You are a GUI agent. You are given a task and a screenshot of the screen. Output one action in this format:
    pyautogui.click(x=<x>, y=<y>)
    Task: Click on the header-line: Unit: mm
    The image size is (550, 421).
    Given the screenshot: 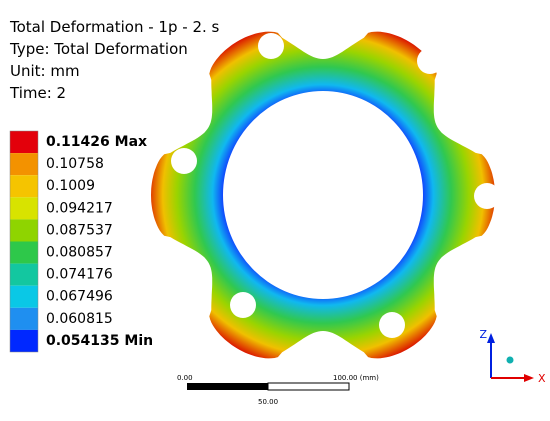 What is the action you would take?
    pyautogui.click(x=45, y=71)
    